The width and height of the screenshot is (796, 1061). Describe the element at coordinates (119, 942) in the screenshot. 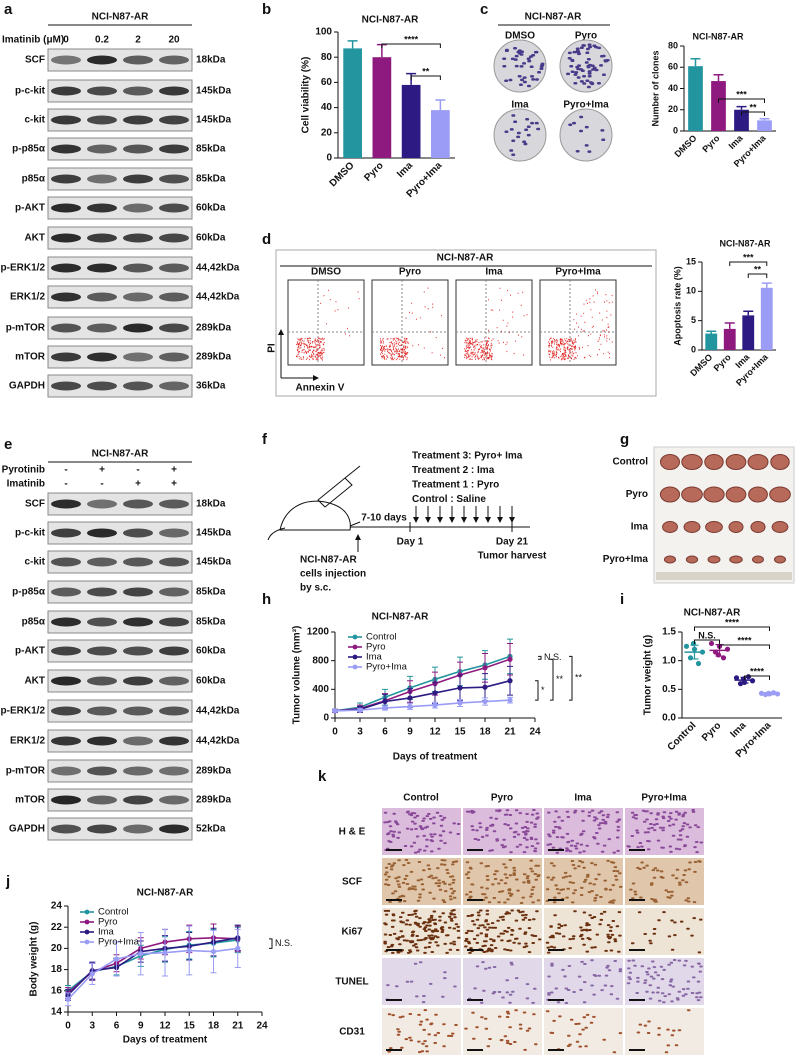

I see `legend-label: Pyro+Ima` at that location.